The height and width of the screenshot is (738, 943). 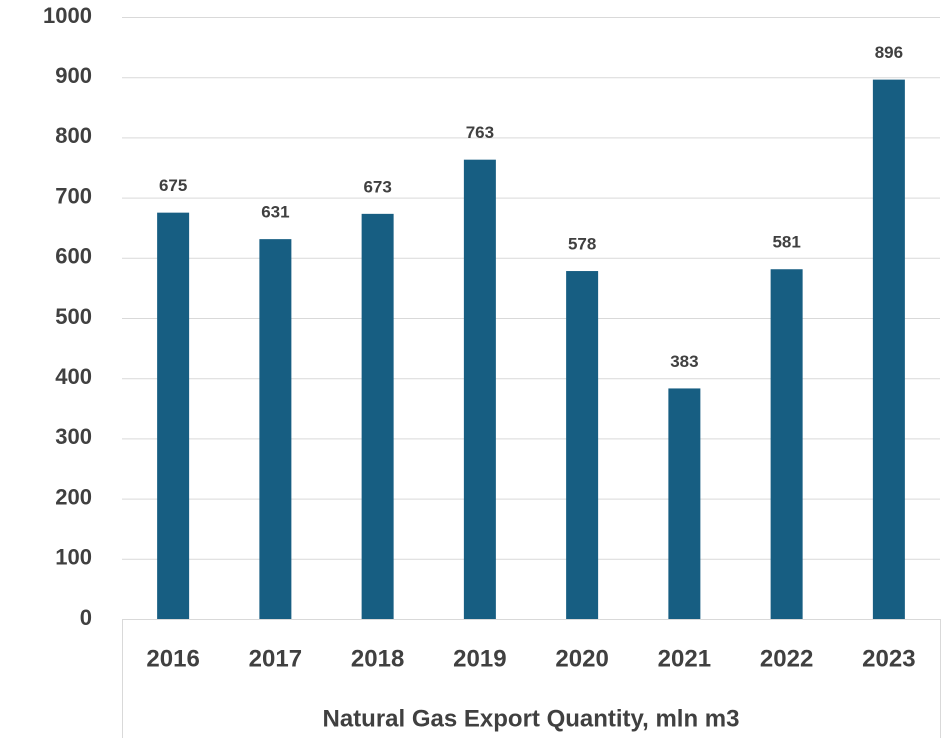 I want to click on y-tick-label: 100, so click(x=73, y=557).